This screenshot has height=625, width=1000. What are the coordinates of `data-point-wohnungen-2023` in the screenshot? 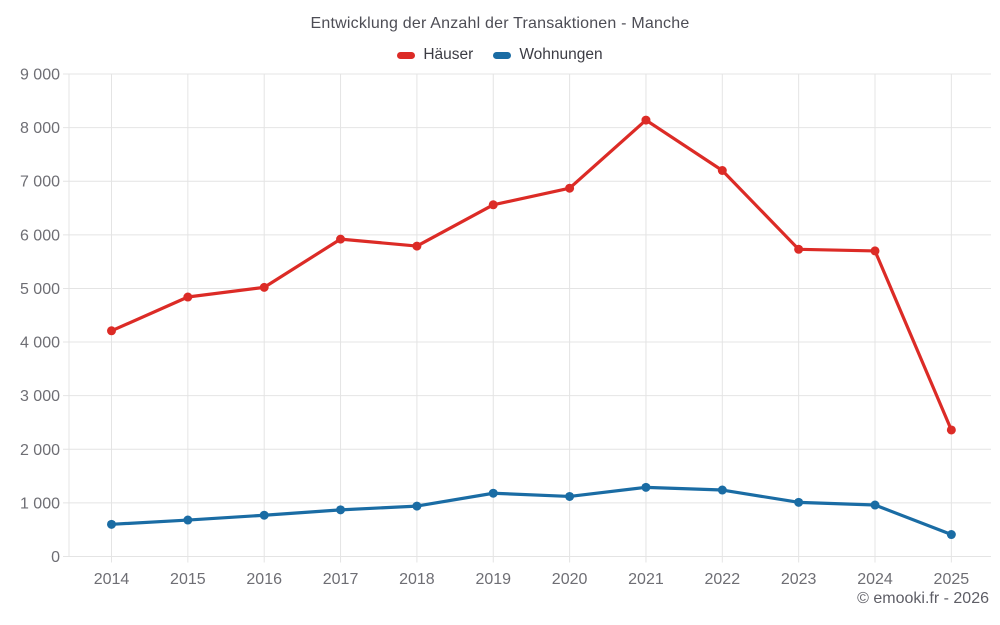 It's located at (799, 502).